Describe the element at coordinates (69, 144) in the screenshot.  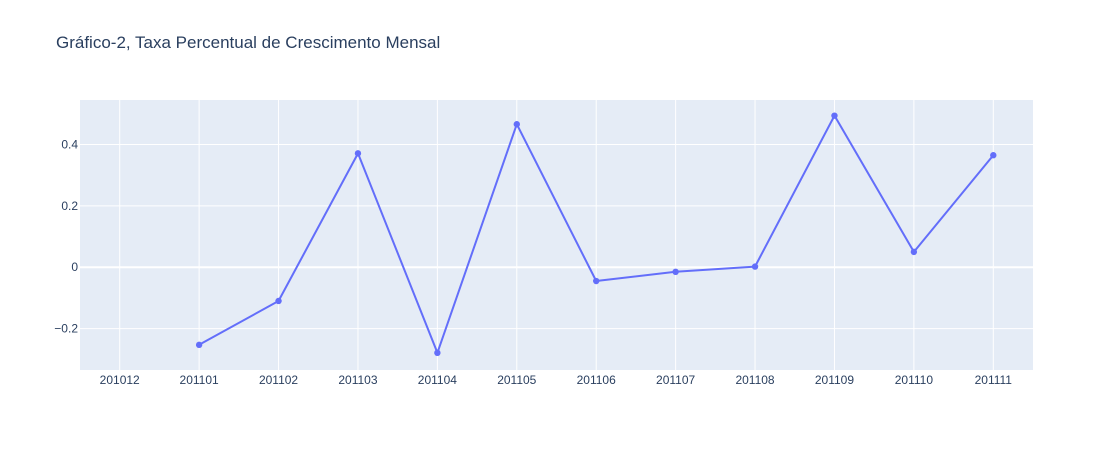
I see `y-tick-label: 0.4` at that location.